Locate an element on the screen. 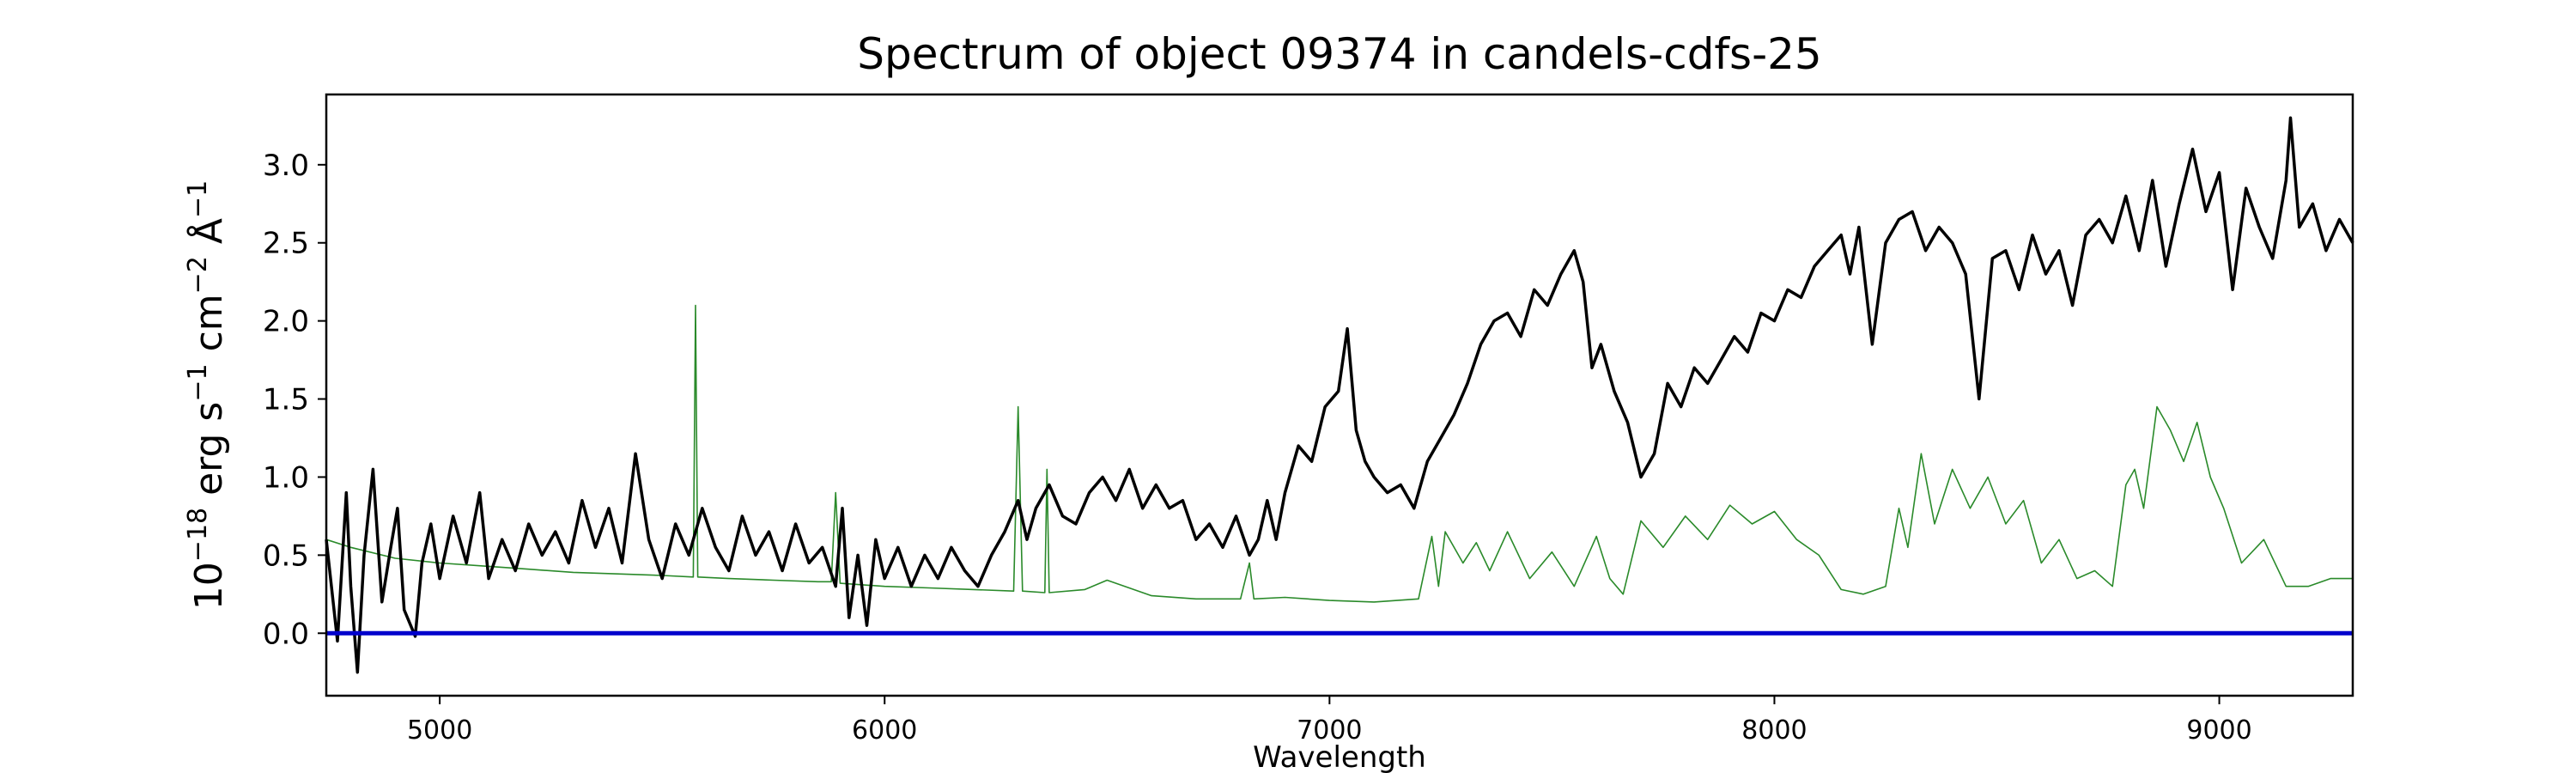 The height and width of the screenshot is (773, 2576). x-tick-label: 9000 is located at coordinates (2218, 730).